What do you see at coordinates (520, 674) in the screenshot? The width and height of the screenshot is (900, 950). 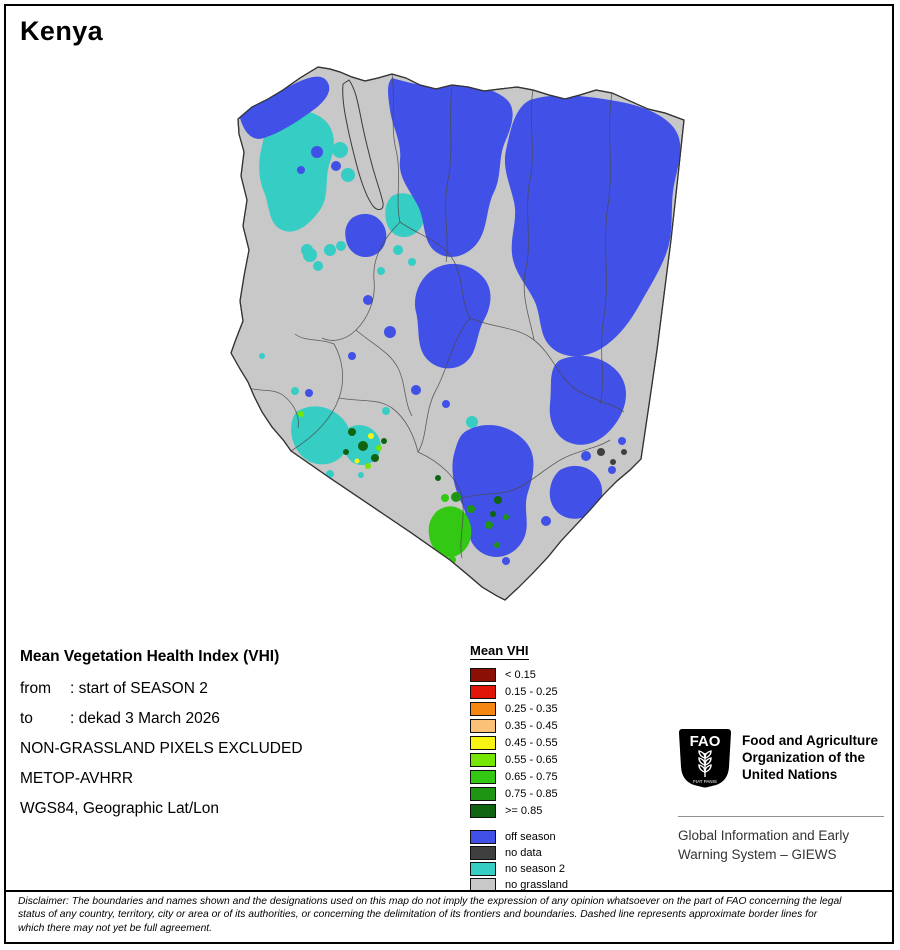 I see `legend-label: < 0.15` at bounding box center [520, 674].